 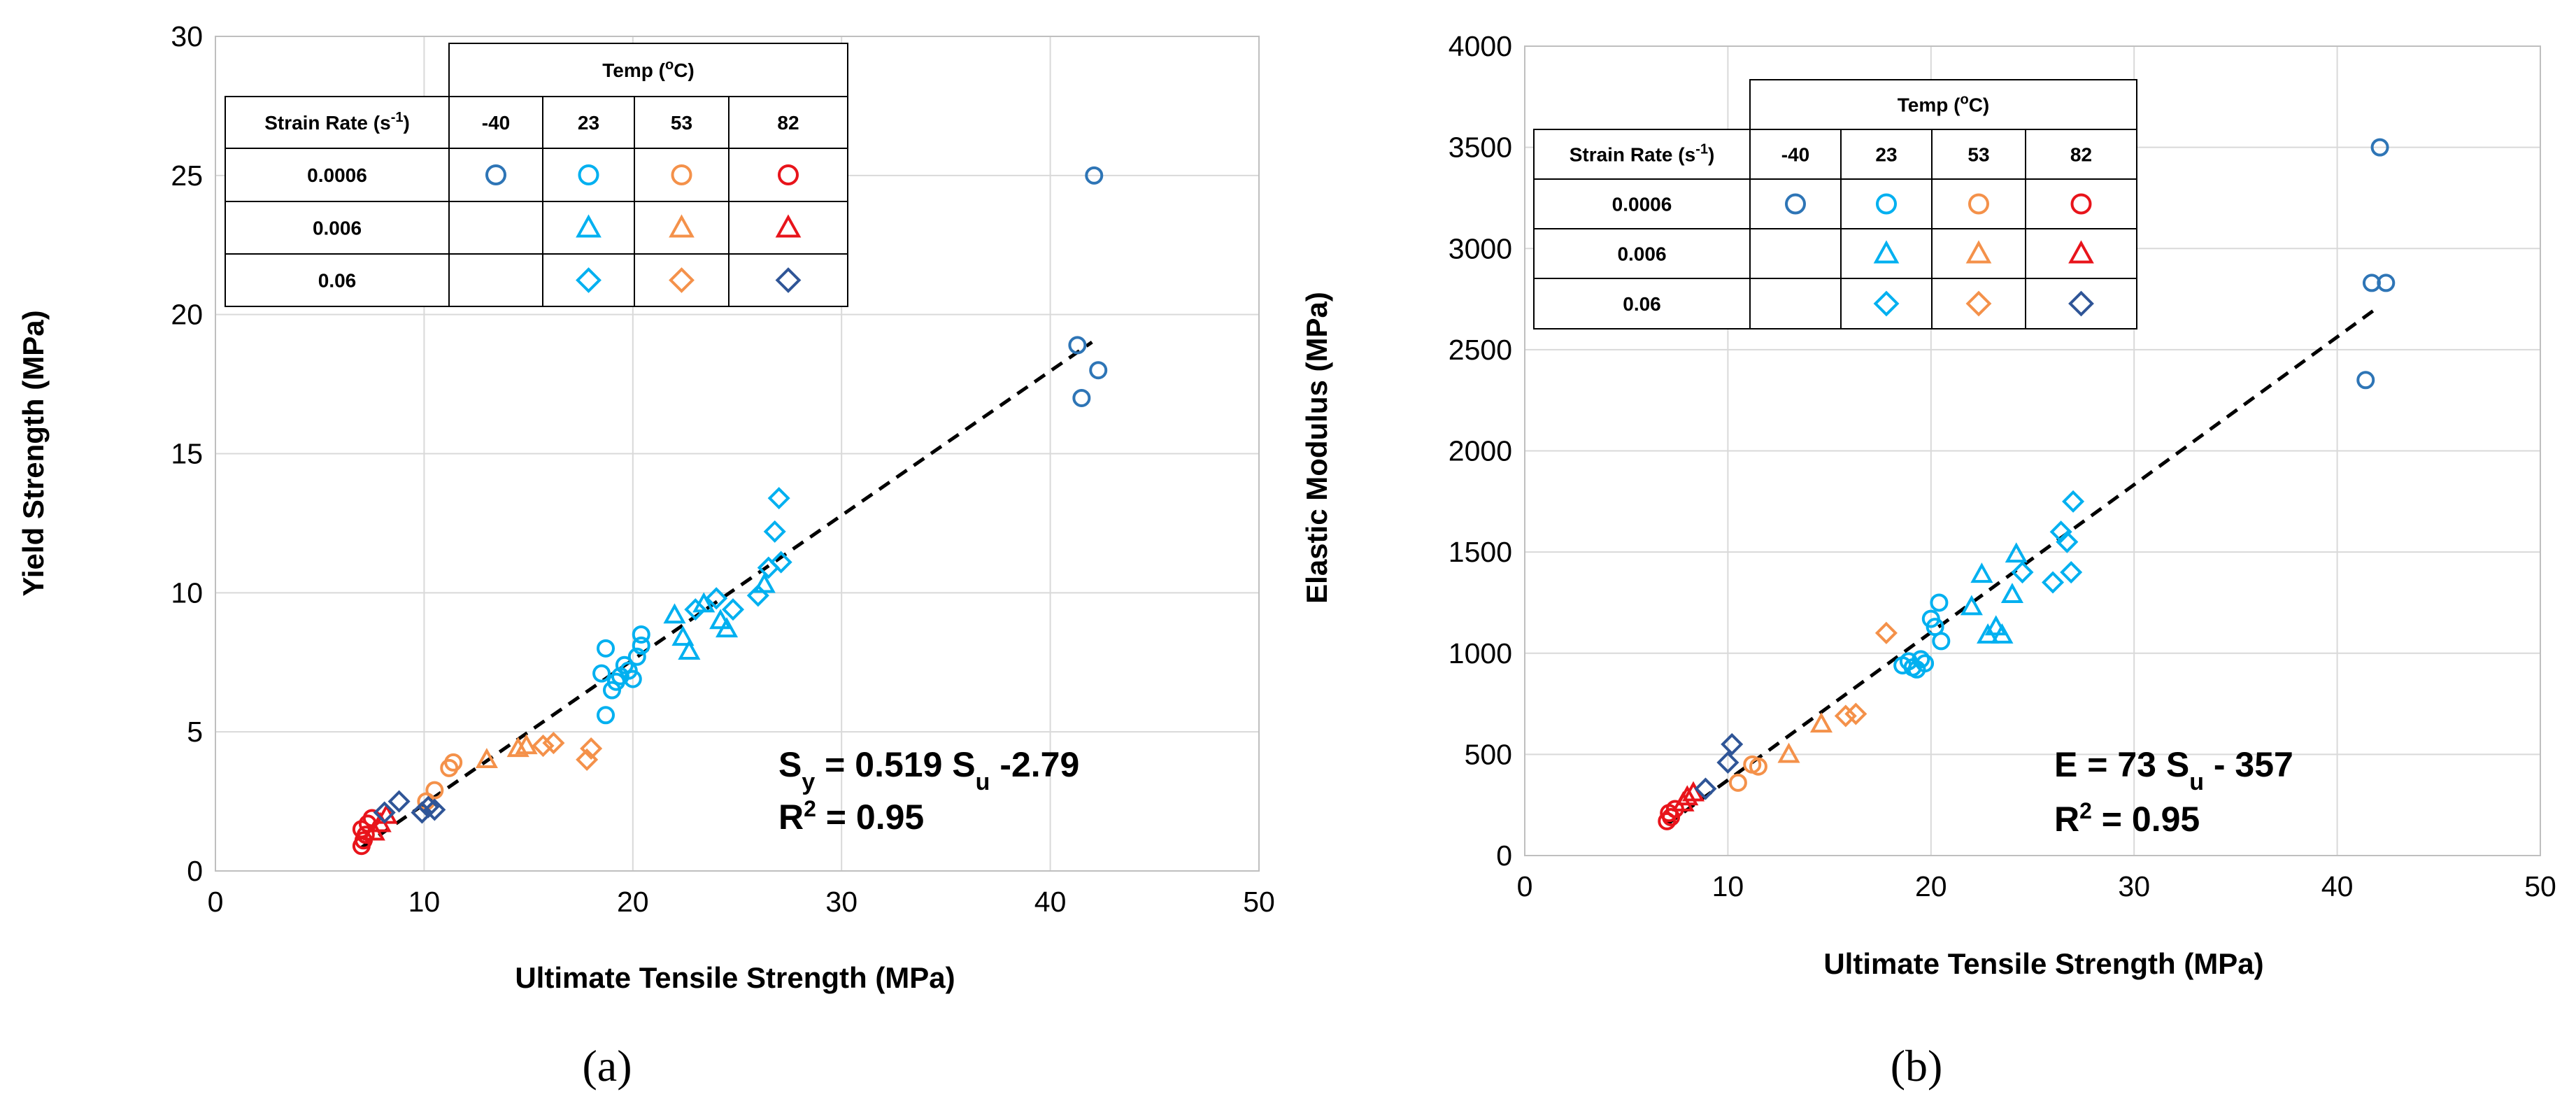 What do you see at coordinates (195, 871) in the screenshot?
I see `y-tick-label: 0` at bounding box center [195, 871].